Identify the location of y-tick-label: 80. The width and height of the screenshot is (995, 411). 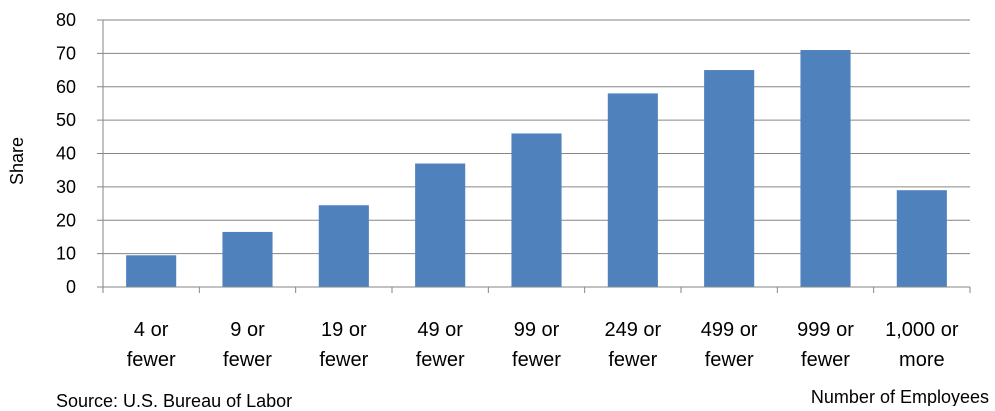
(66, 20).